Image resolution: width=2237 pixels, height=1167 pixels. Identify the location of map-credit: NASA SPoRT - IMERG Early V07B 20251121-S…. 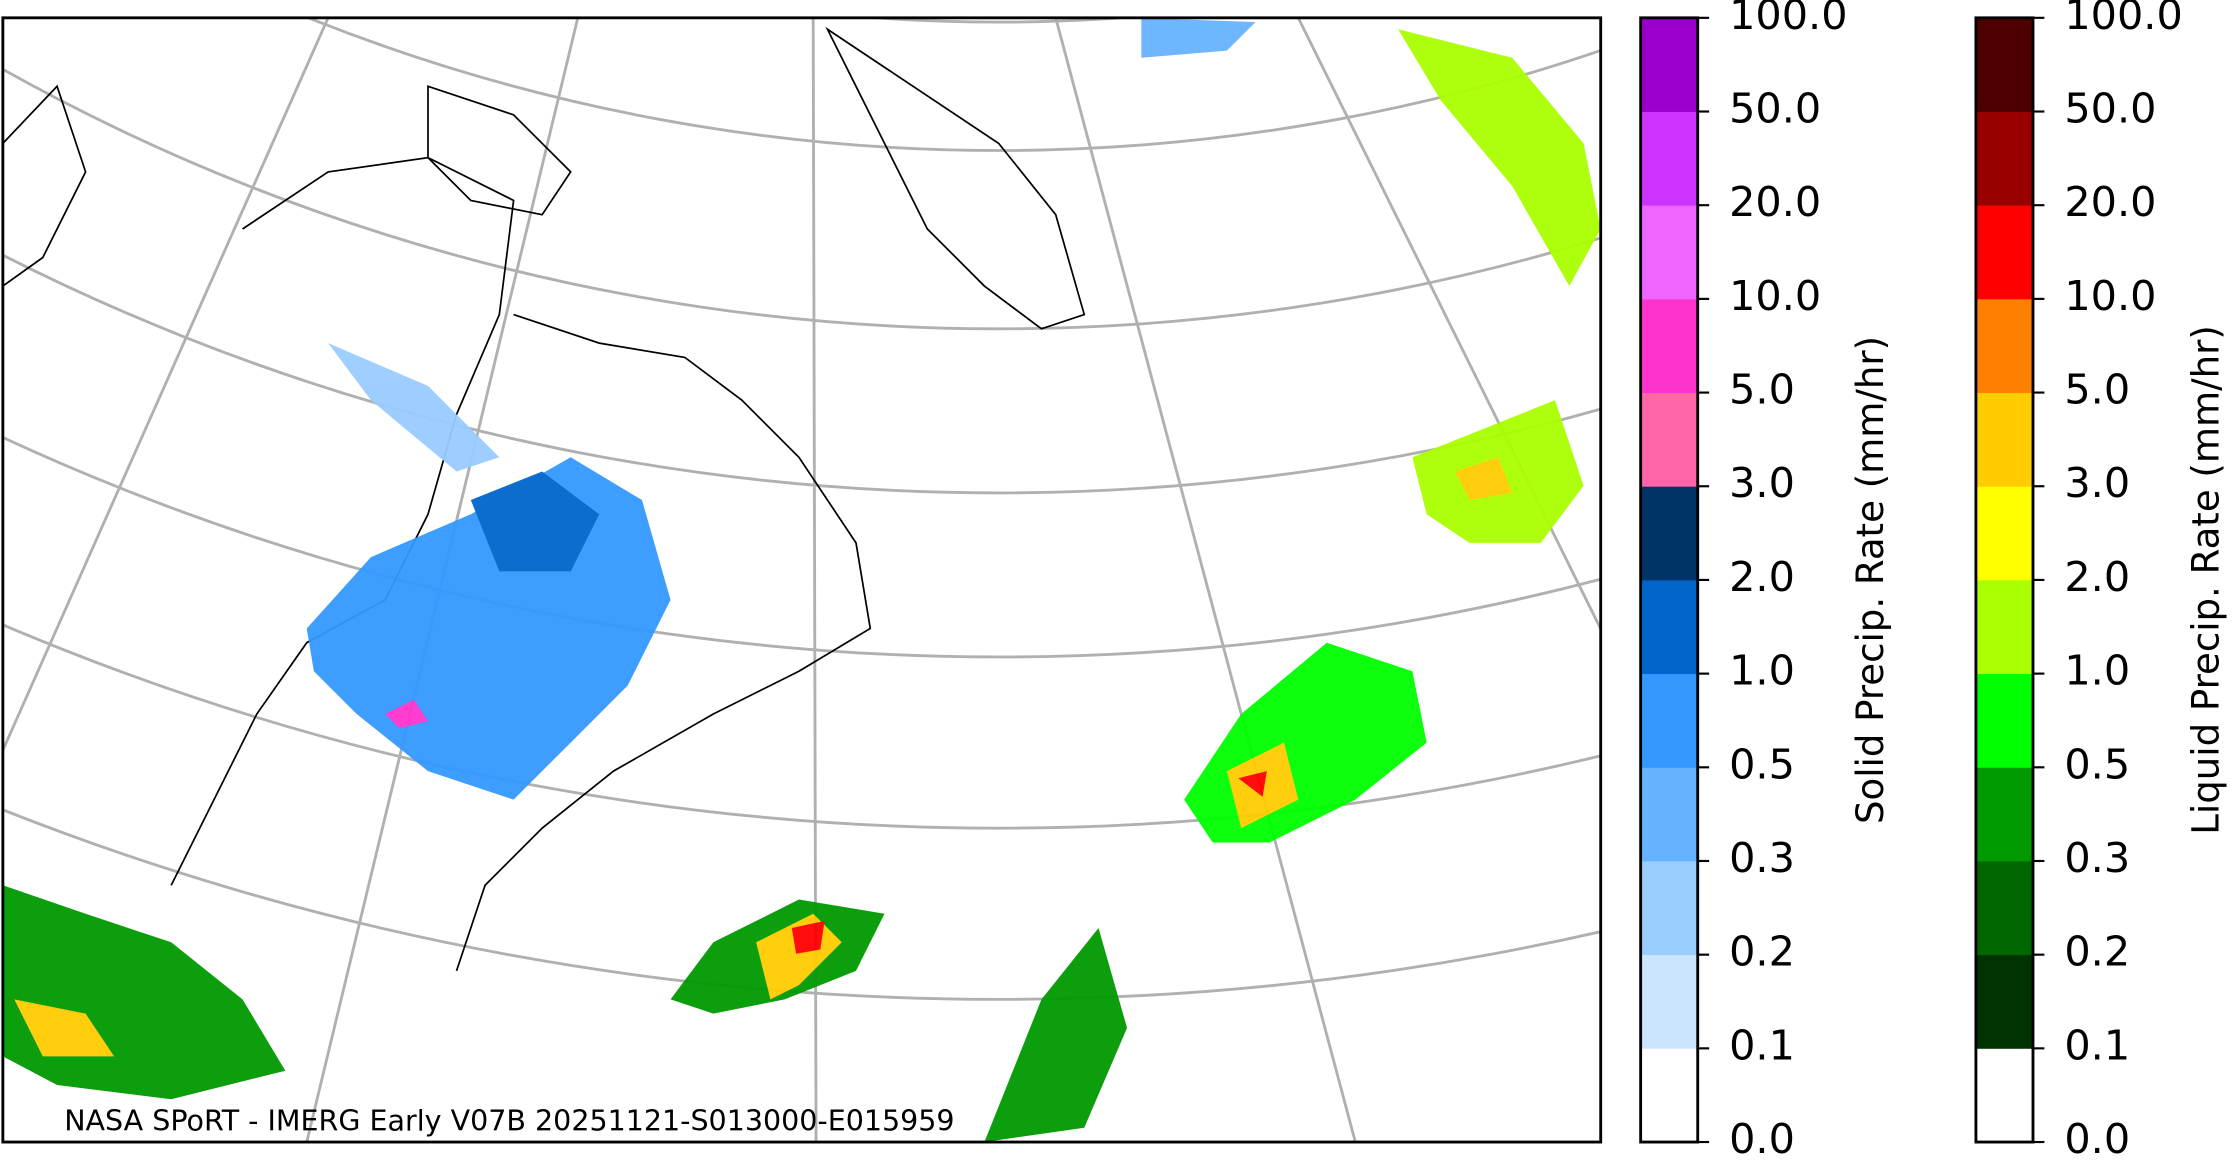
(509, 1121).